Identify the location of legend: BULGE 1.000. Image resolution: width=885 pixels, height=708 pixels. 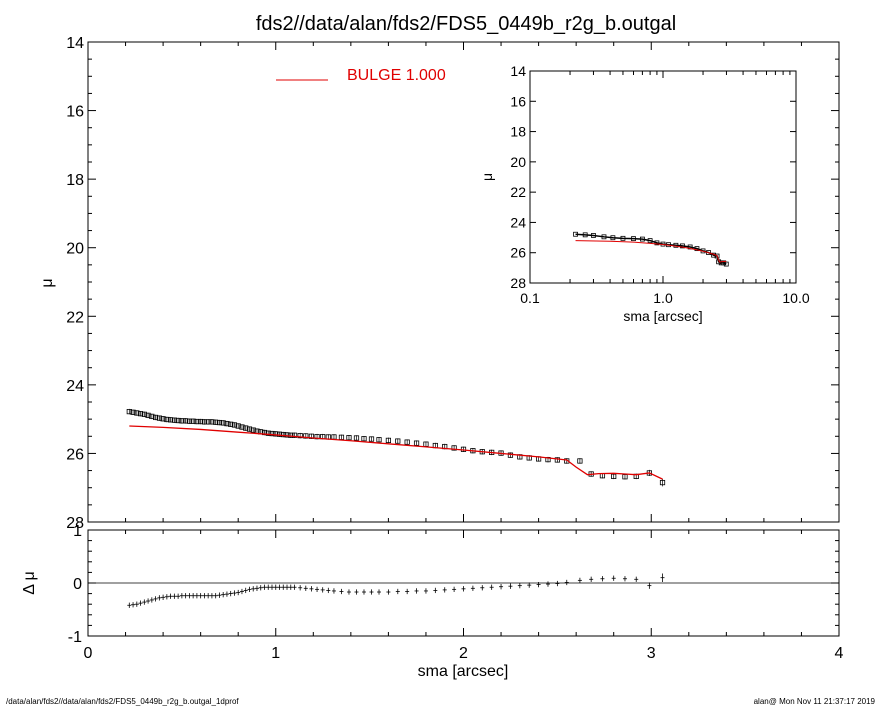
(361, 75).